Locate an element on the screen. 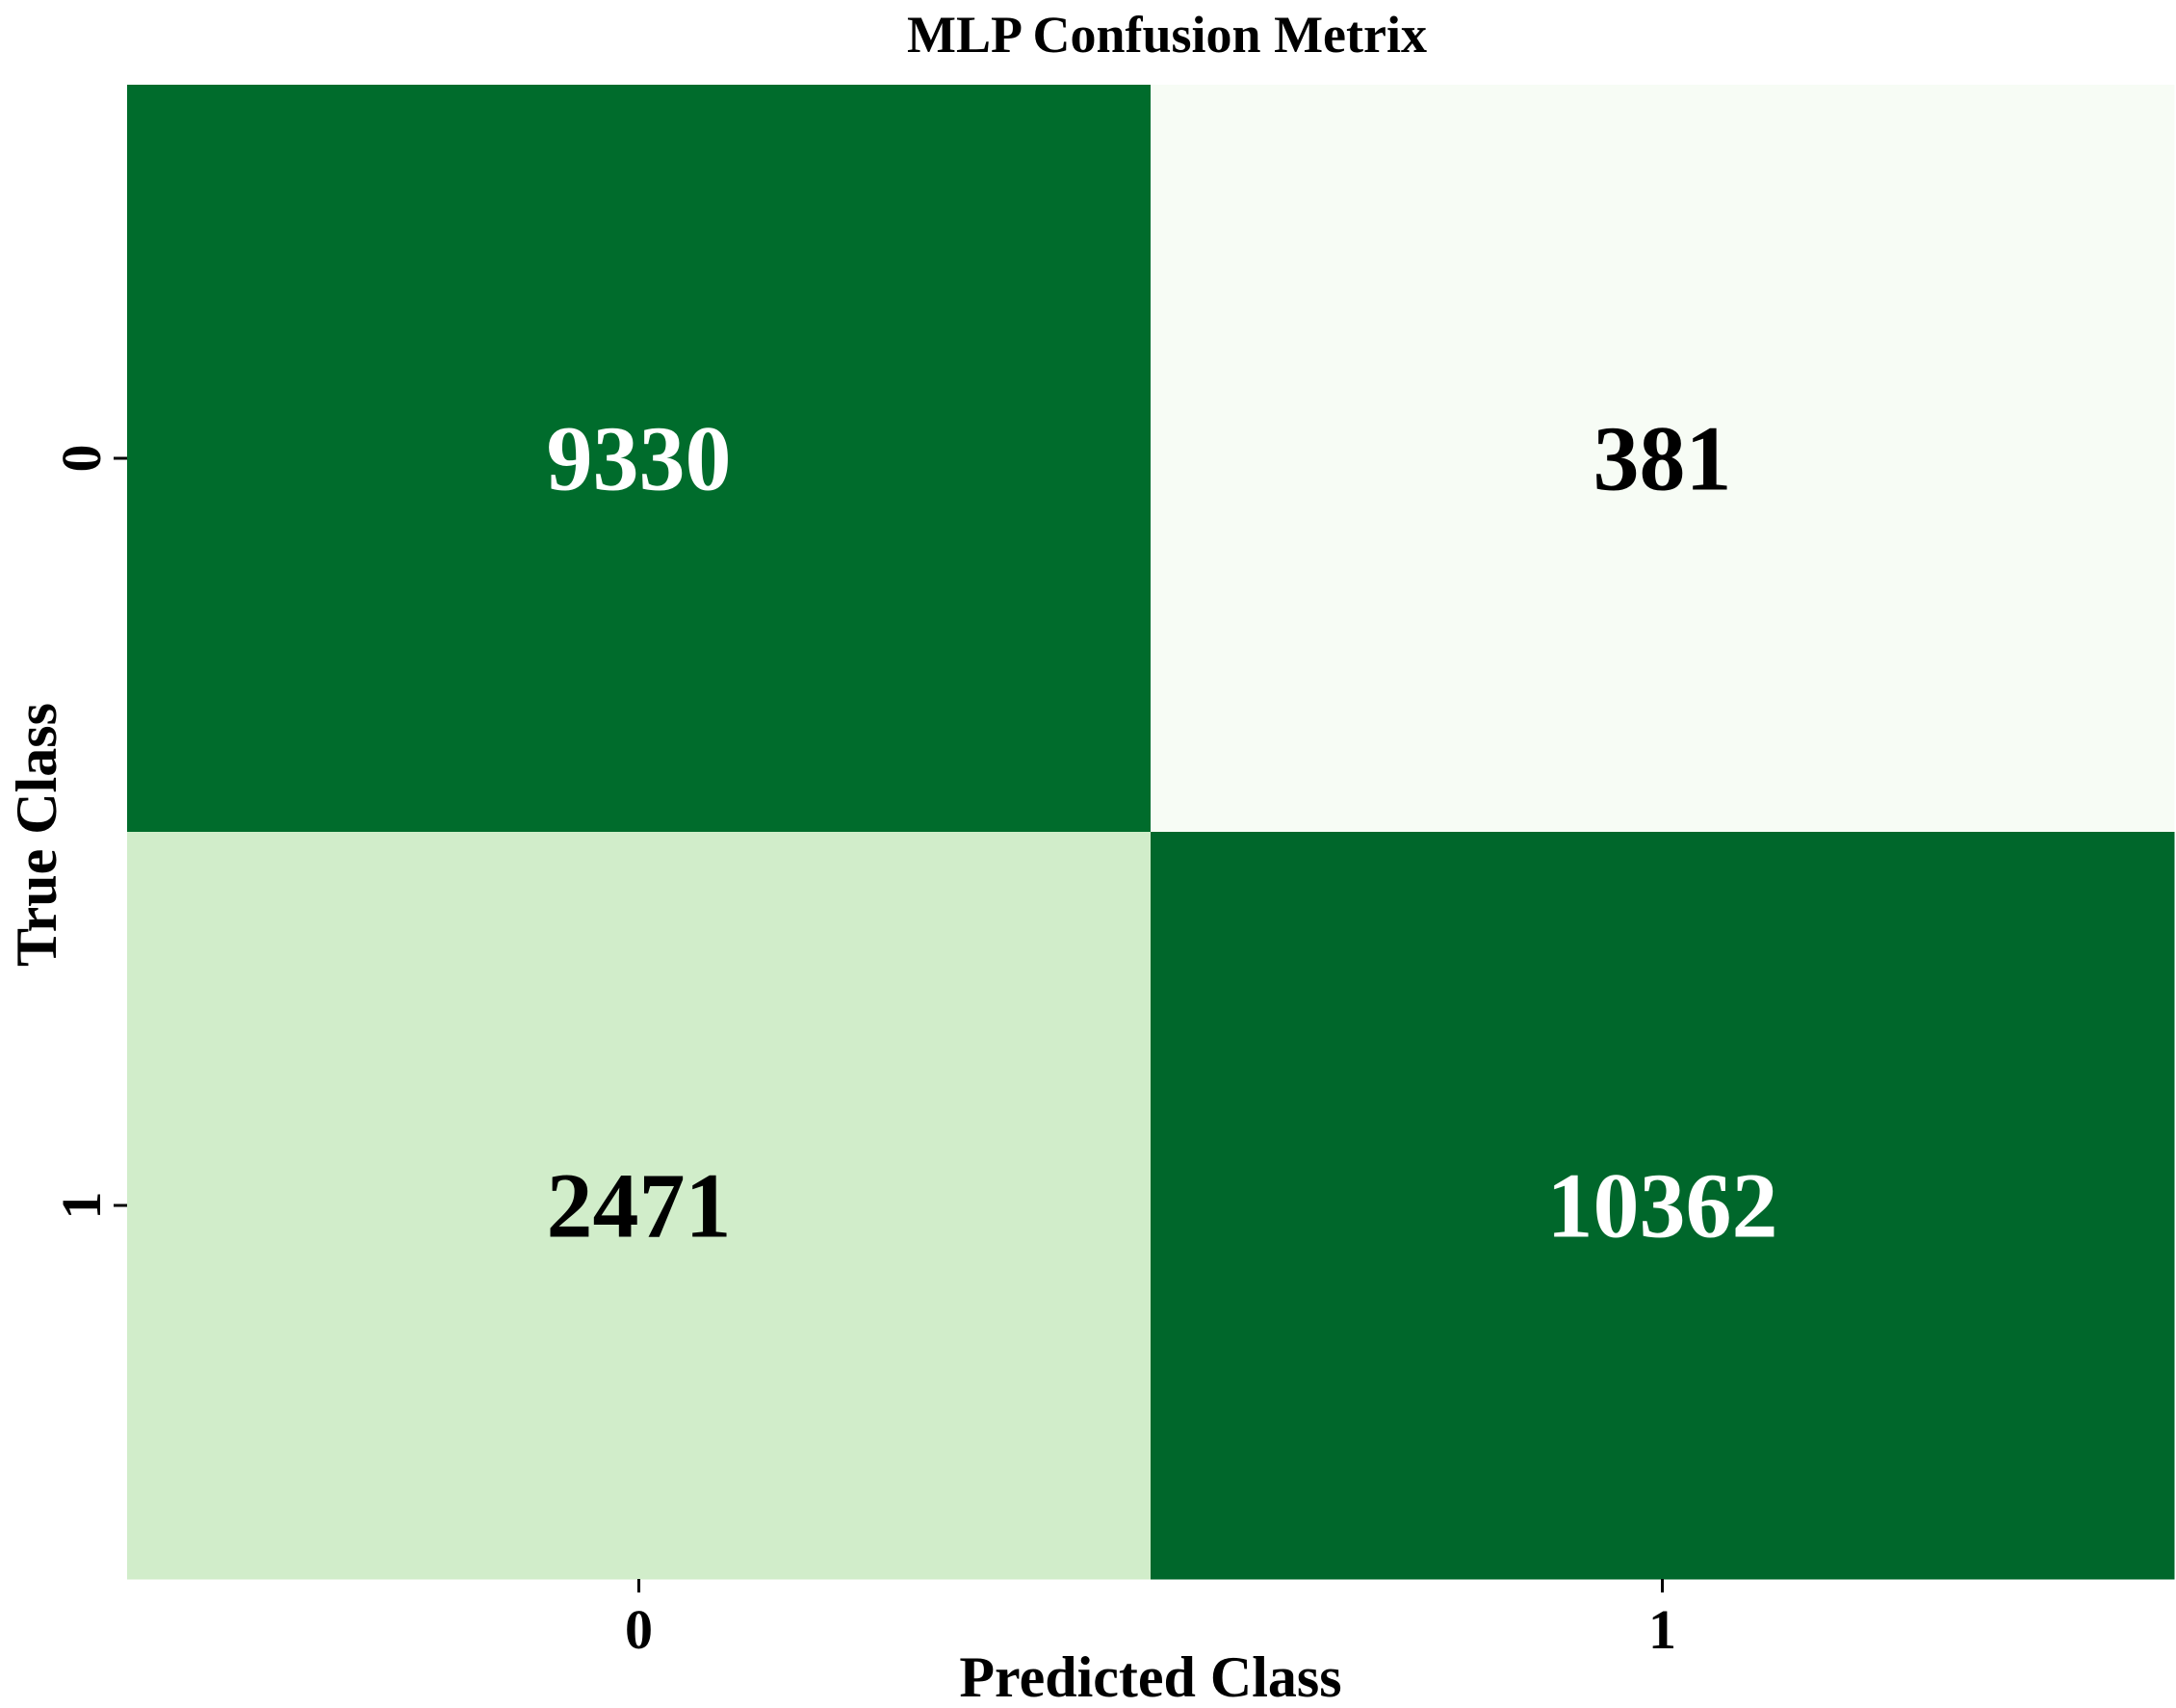  x-tick-label-0: 0 is located at coordinates (639, 1629).